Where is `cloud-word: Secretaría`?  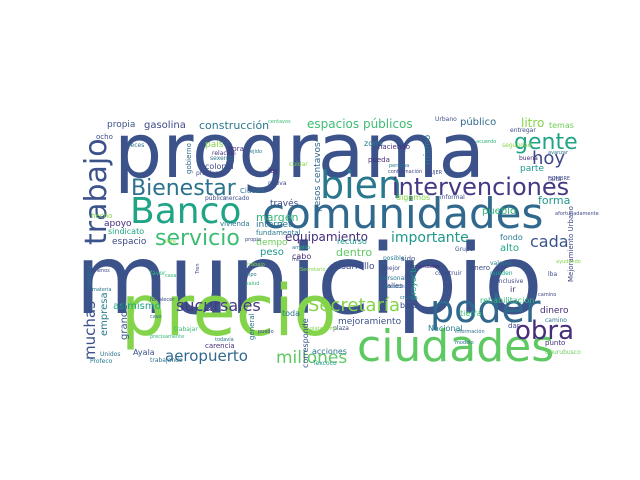
cloud-word: Secretaría is located at coordinates (354, 305).